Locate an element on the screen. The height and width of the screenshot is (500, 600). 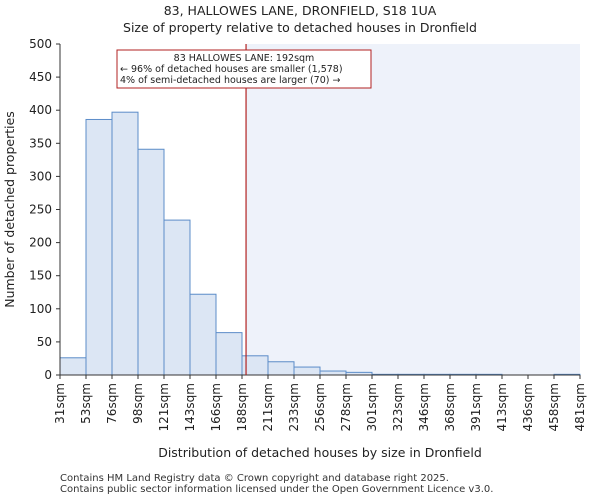
y-tick-label: 0 is located at coordinates (48, 375).